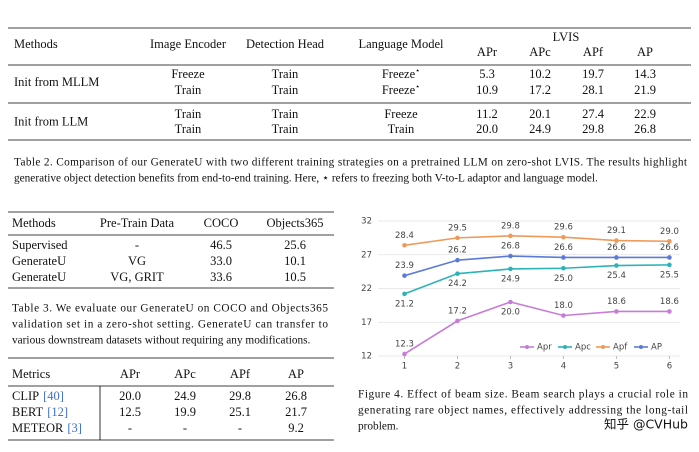 This screenshot has height=452, width=699. What do you see at coordinates (540, 74) in the screenshot?
I see `table-cell: 10.2` at bounding box center [540, 74].